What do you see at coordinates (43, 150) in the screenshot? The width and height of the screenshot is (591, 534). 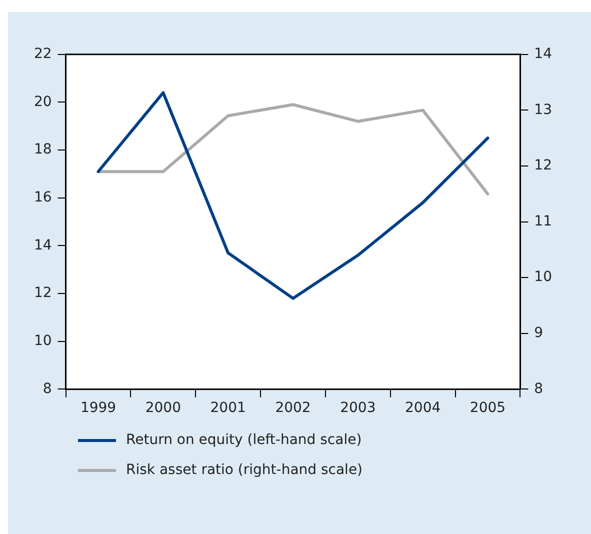 I see `y-tick-label: 18` at bounding box center [43, 150].